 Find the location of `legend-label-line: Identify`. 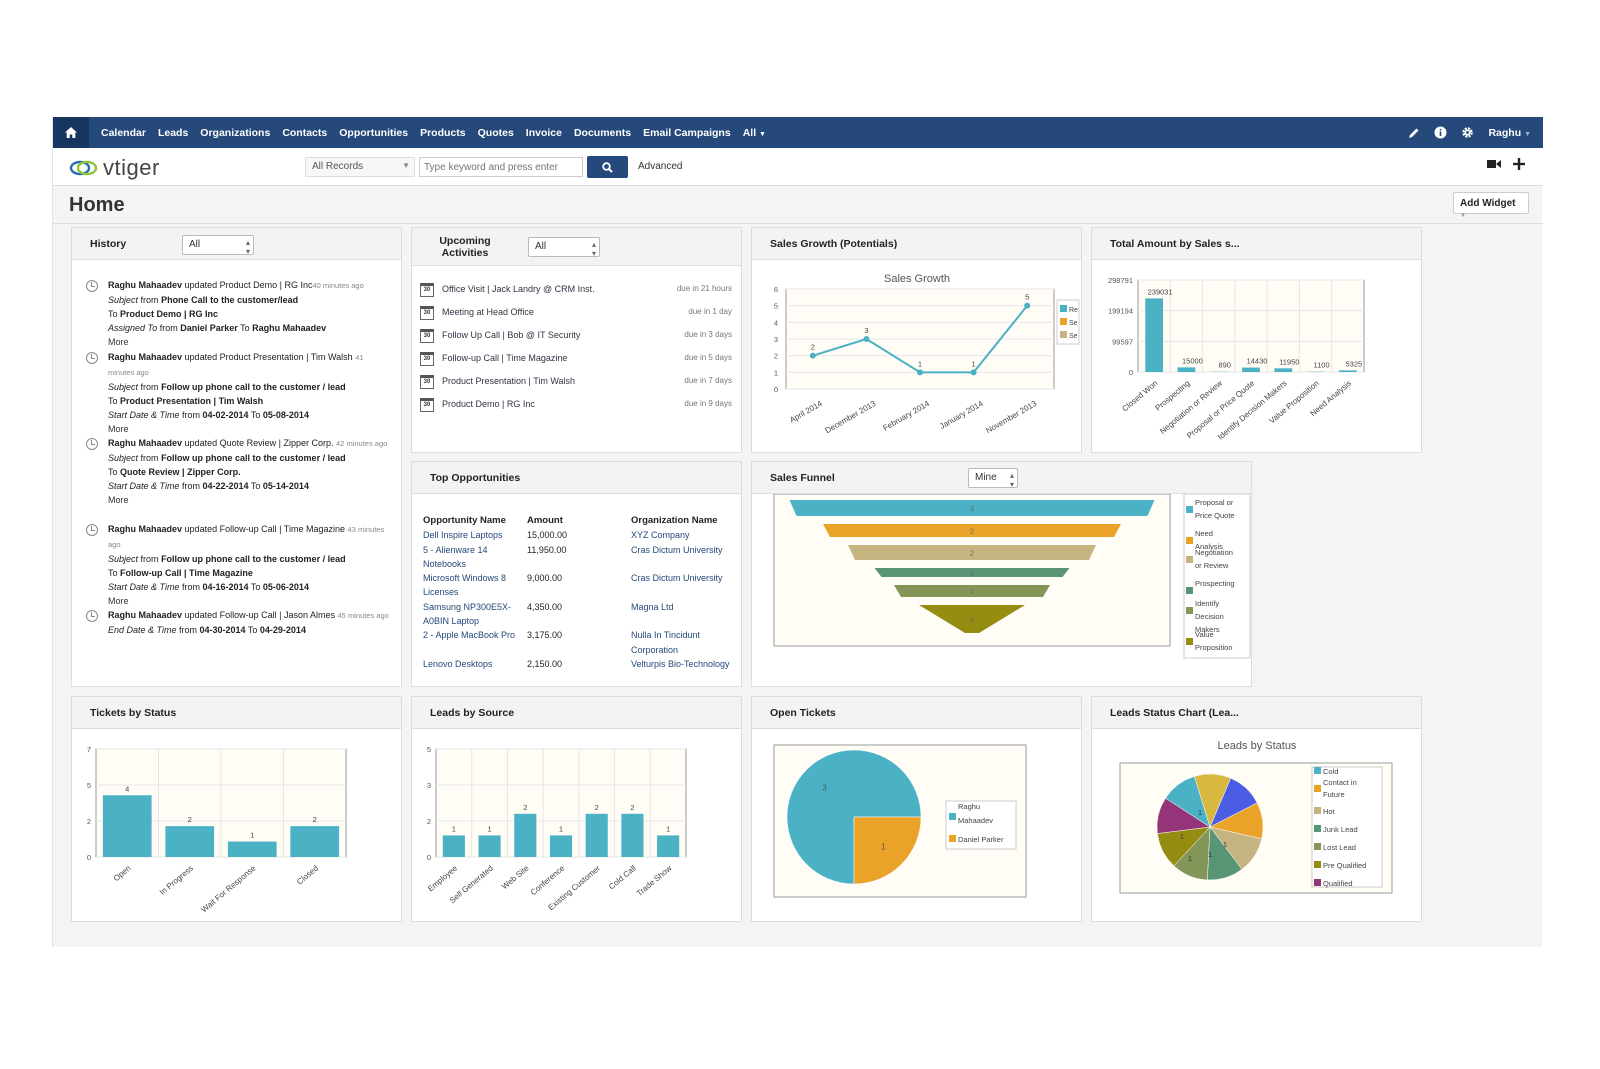

legend-label-line: Identify is located at coordinates (1207, 603).